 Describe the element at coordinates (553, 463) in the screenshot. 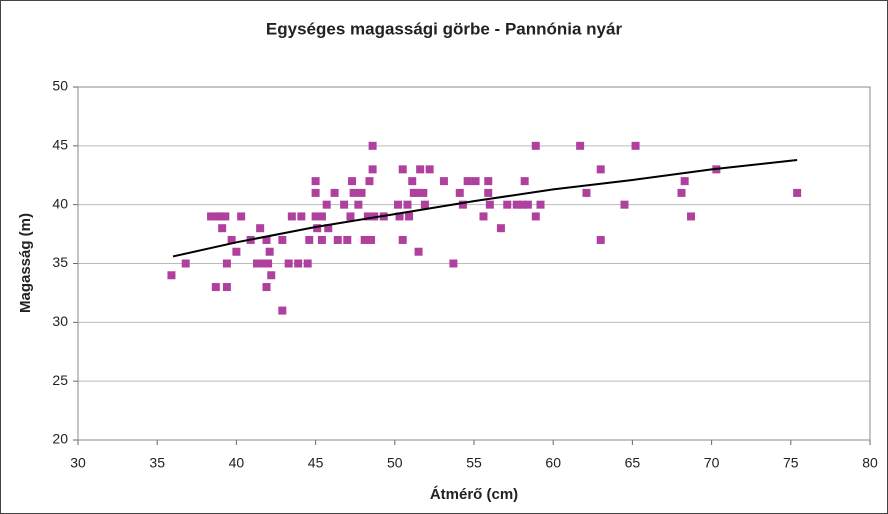

I see `x-tick-label: 60` at that location.